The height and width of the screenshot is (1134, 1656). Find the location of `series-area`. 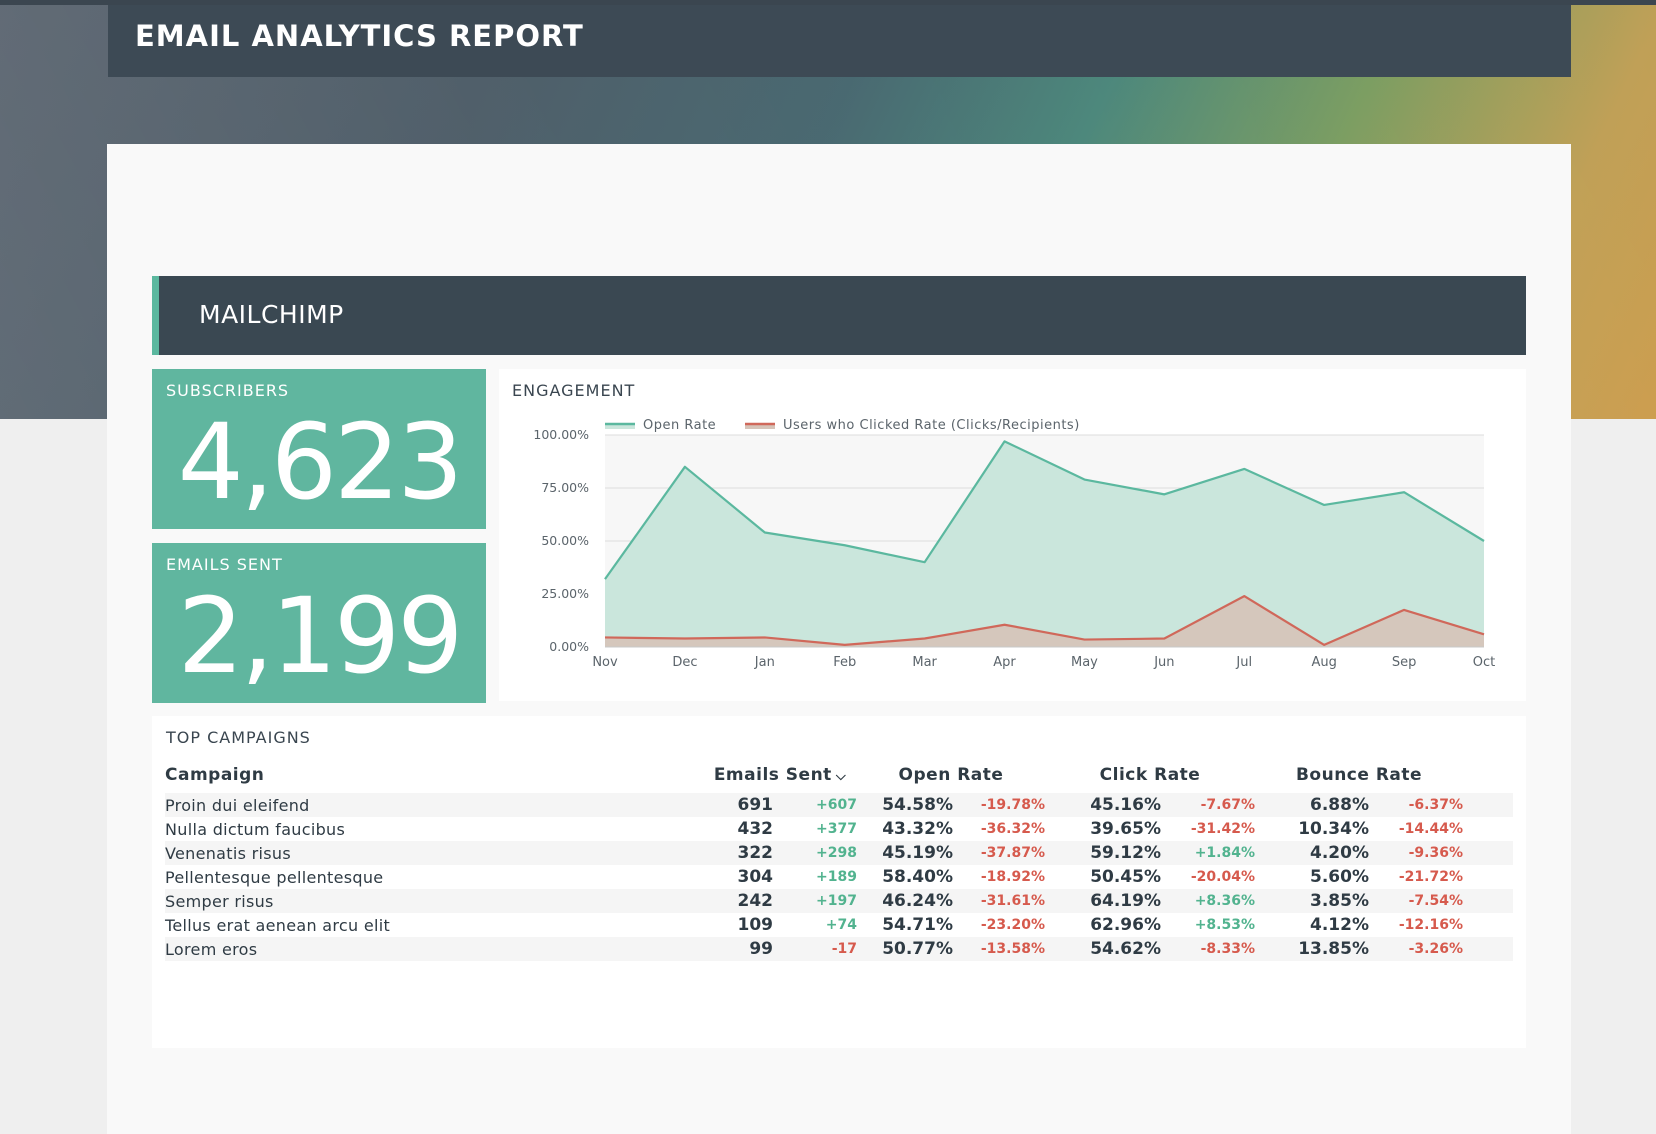

series-area is located at coordinates (1044, 544).